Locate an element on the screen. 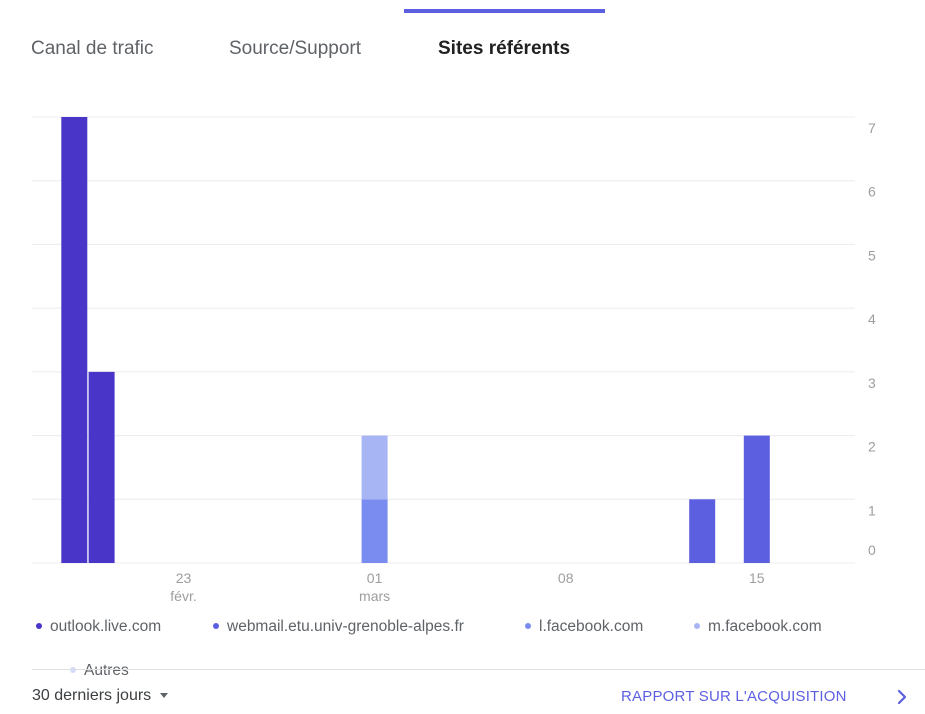  legend-label: outlook.live.com is located at coordinates (106, 626).